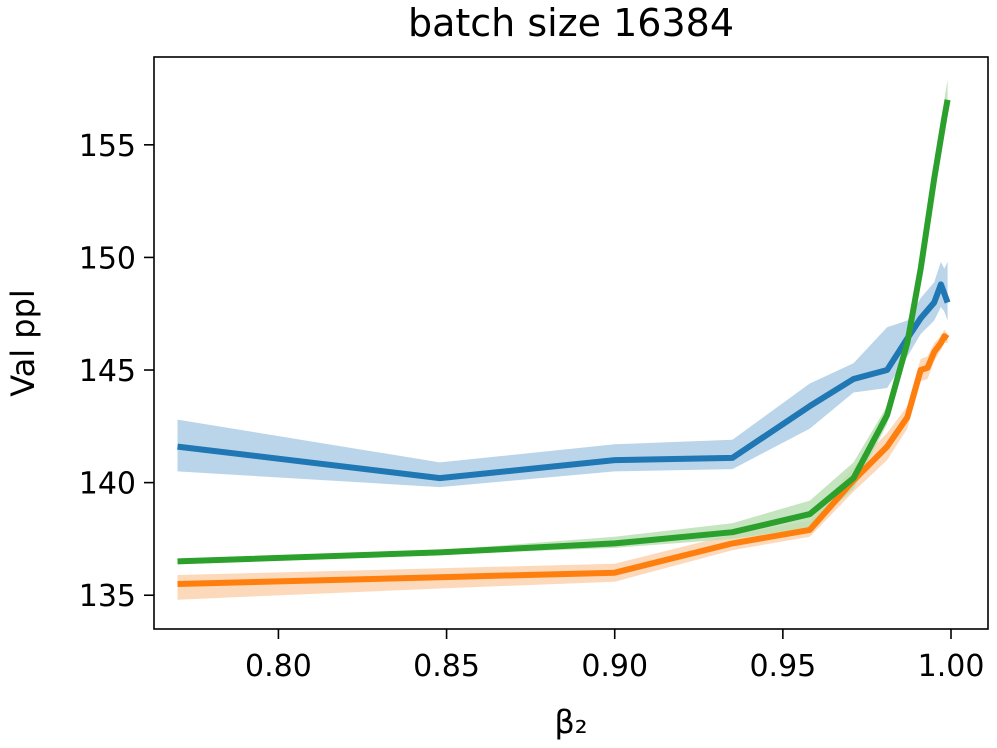 The image size is (997, 748). Describe the element at coordinates (278, 666) in the screenshot. I see `x-tick-label: 0.80` at that location.